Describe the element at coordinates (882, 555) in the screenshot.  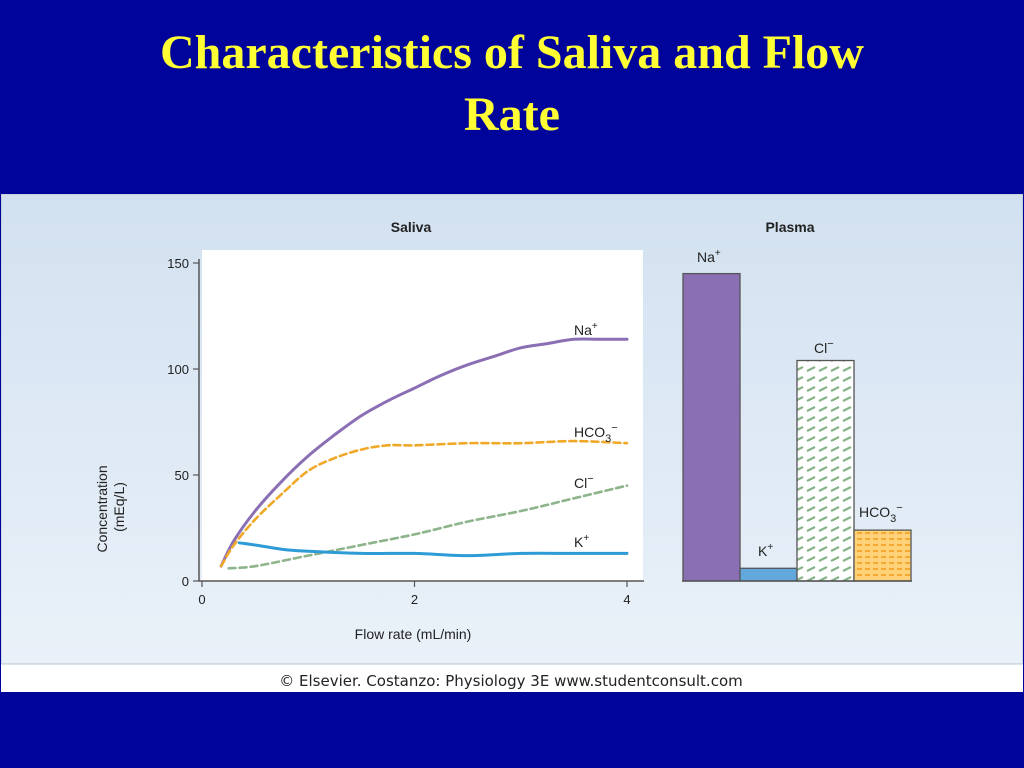
I see `plasma-bar-hco3` at that location.